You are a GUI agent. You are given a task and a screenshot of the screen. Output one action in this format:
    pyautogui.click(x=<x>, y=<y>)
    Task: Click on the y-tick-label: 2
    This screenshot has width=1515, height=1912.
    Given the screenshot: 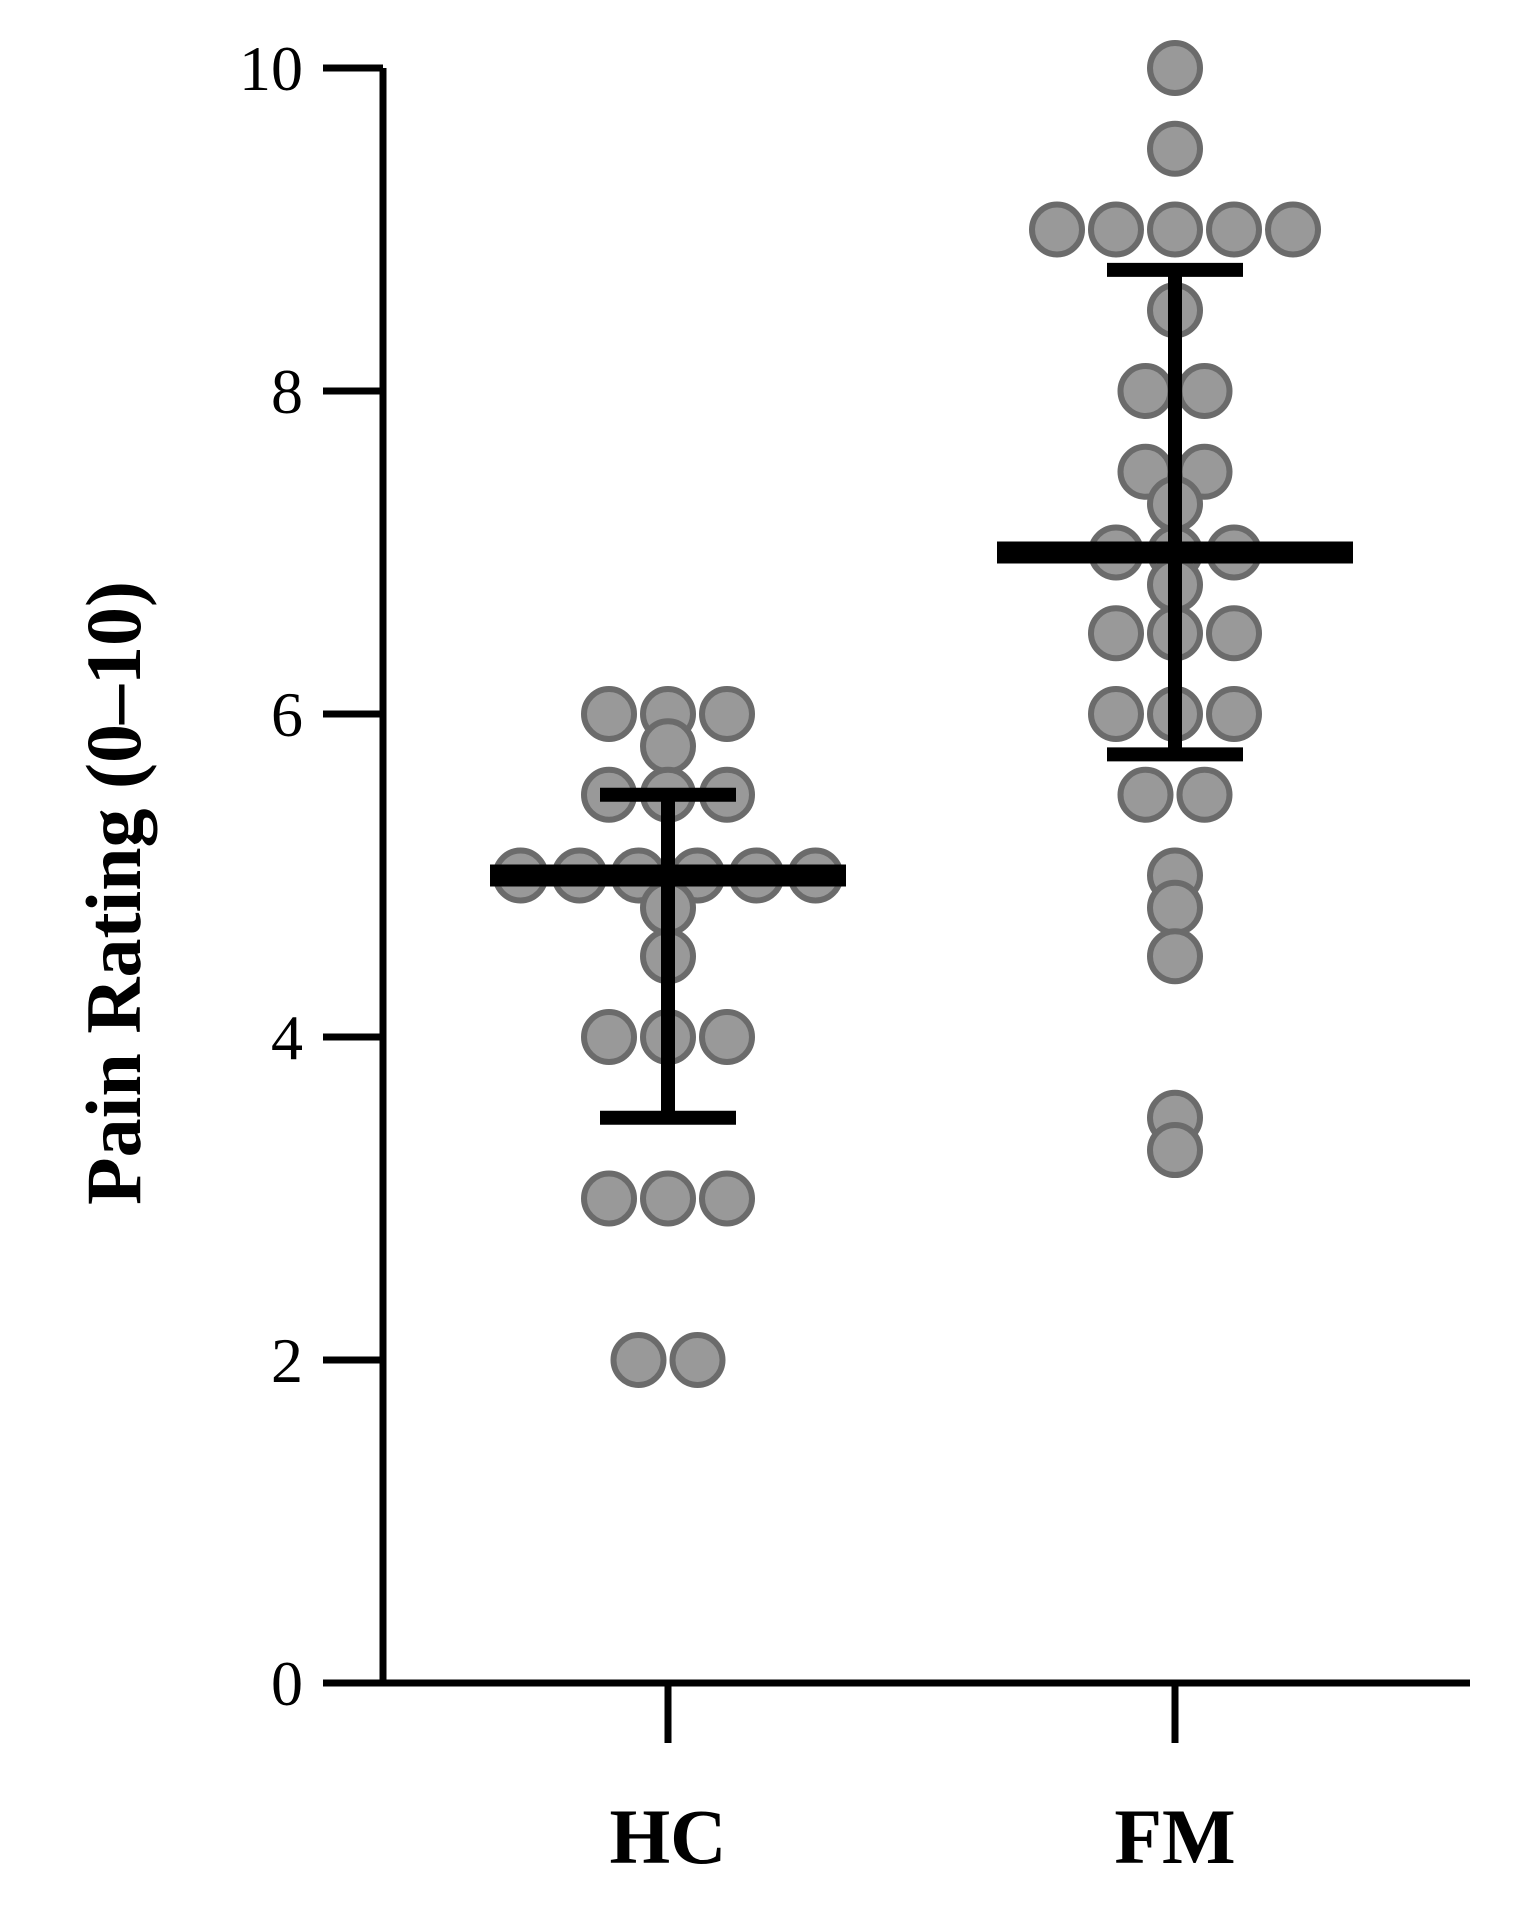 What is the action you would take?
    pyautogui.click(x=287, y=1360)
    